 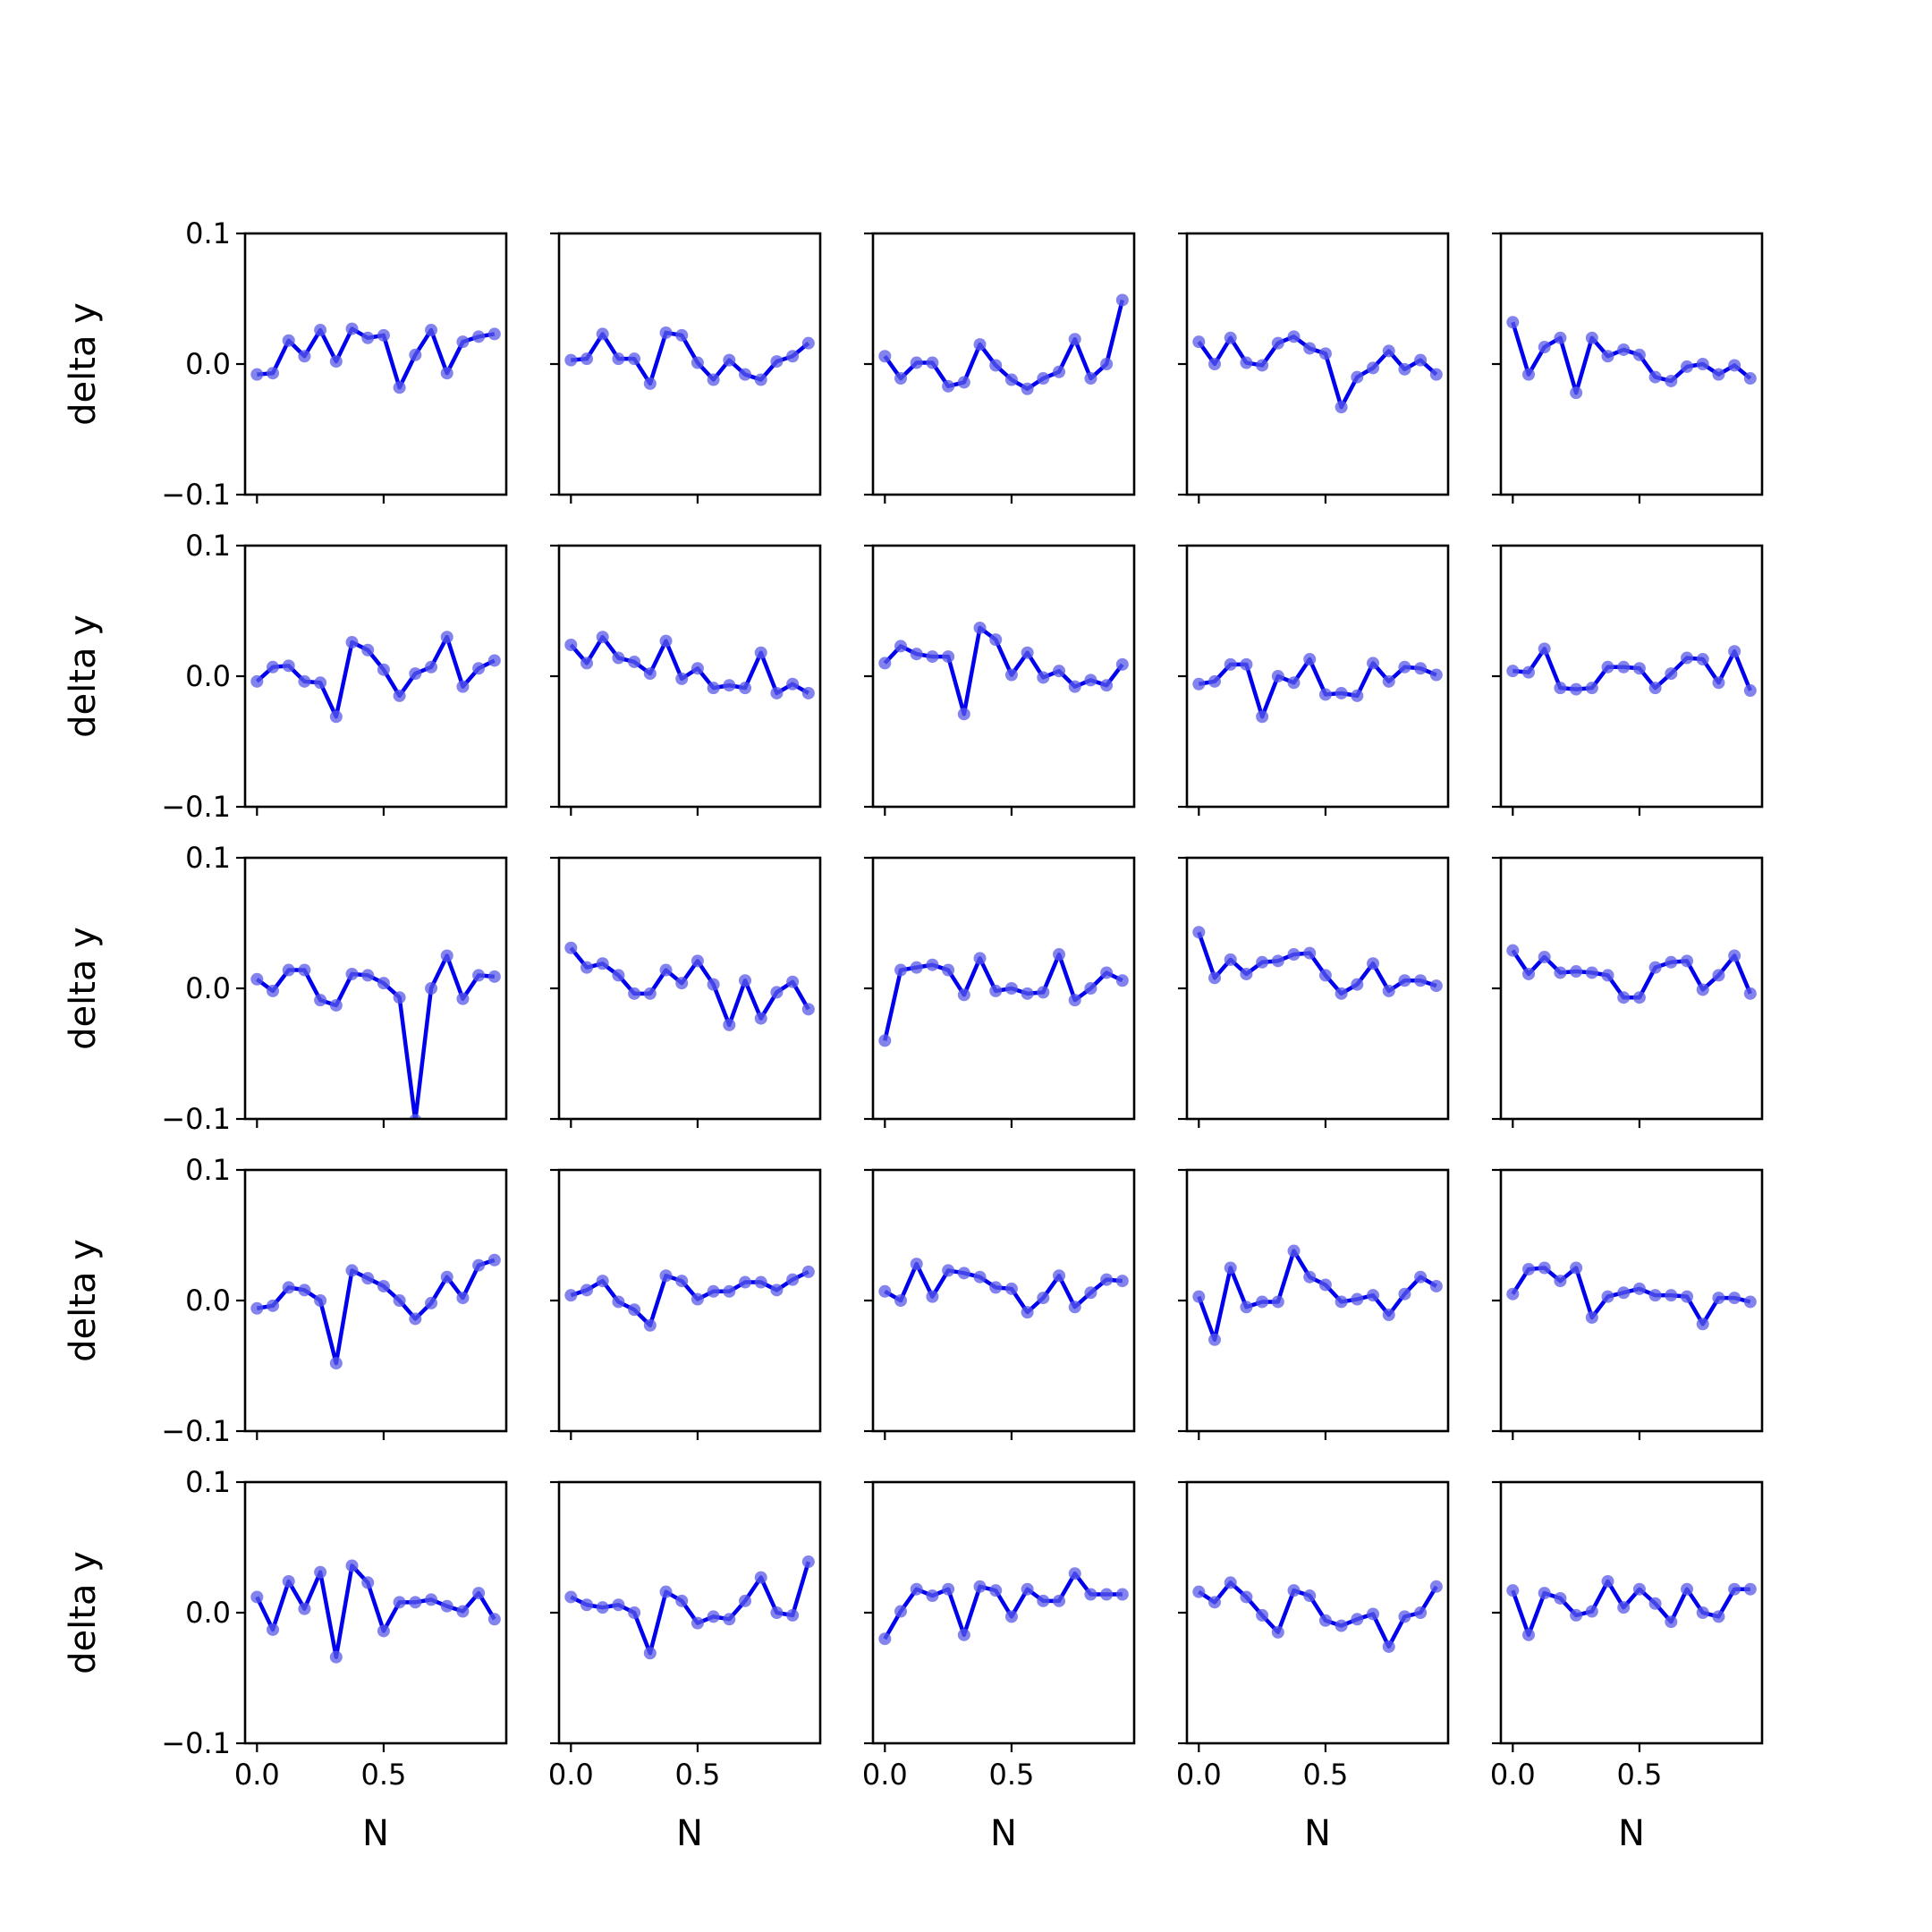 What do you see at coordinates (208, 1482) in the screenshot?
I see `y-tick-label: 0.1` at bounding box center [208, 1482].